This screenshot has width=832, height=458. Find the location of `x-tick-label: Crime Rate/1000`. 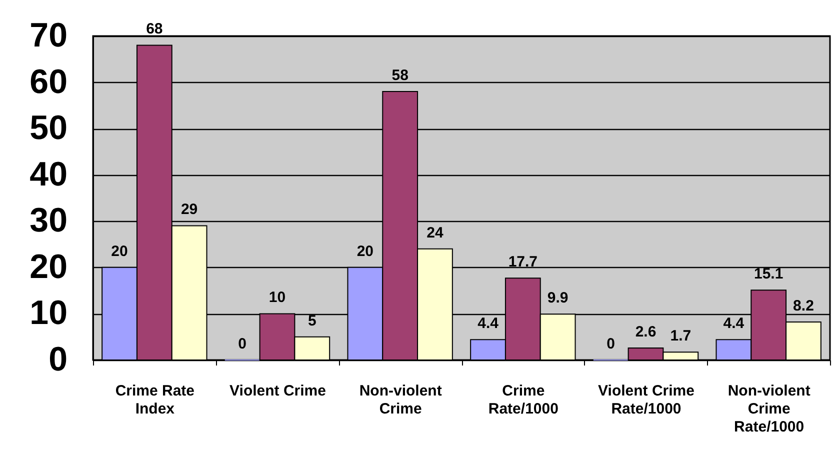

x-tick-label: Crime Rate/1000 is located at coordinates (523, 400).